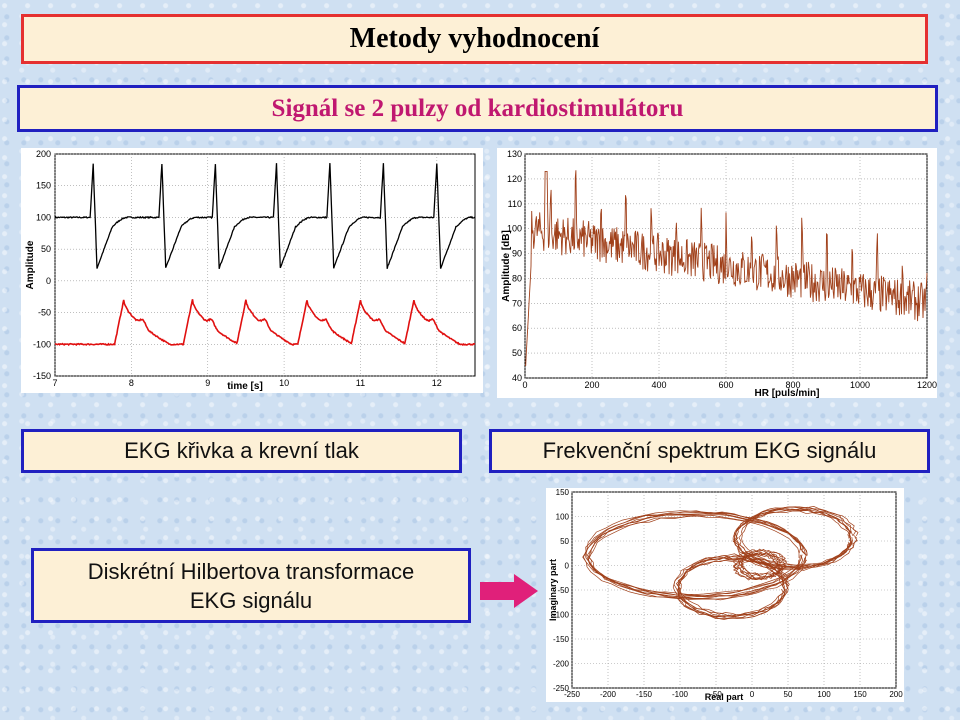 Image resolution: width=960 pixels, height=720 pixels. Describe the element at coordinates (716, 694) in the screenshot. I see `hilbert-x-tick-label: -50` at that location.